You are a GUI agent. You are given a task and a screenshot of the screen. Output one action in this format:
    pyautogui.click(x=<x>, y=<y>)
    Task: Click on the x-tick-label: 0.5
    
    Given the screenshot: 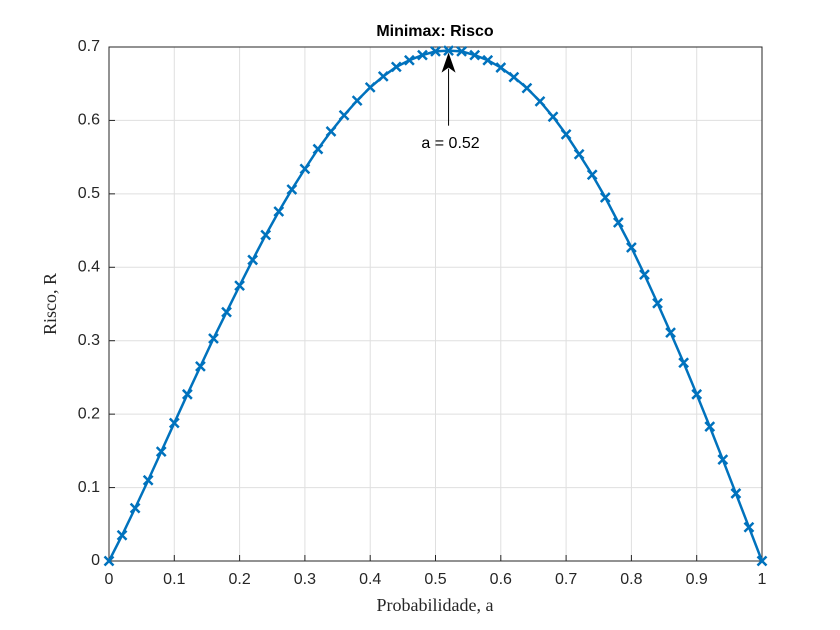 What is the action you would take?
    pyautogui.click(x=435, y=579)
    